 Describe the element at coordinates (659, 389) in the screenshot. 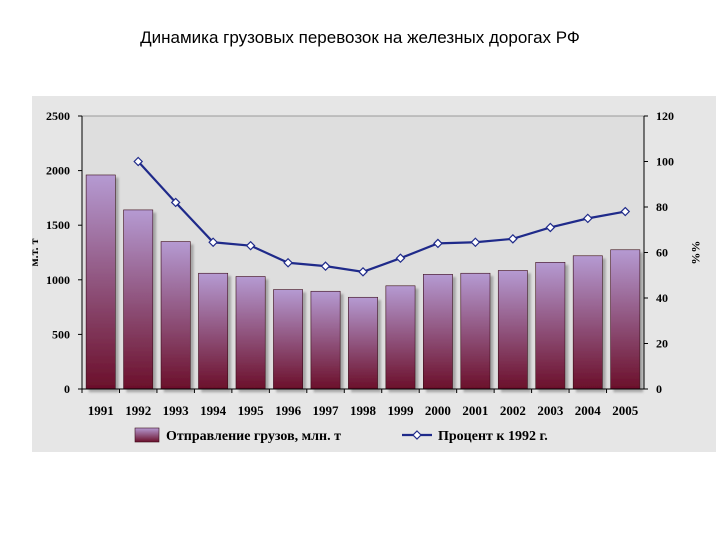

I see `y2-tick-label: 0` at that location.